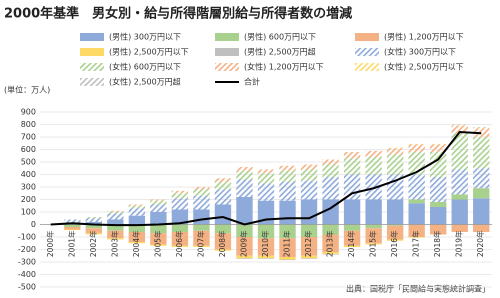  I want to click on y-tick-label: -500, so click(27, 287).